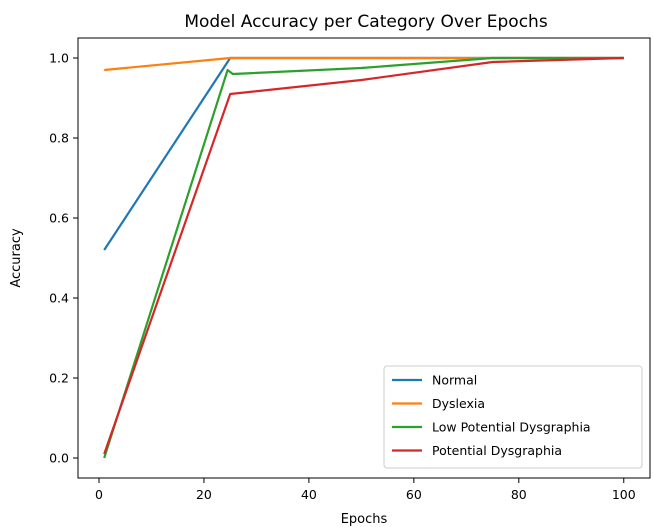 The width and height of the screenshot is (654, 527). Describe the element at coordinates (309, 494) in the screenshot. I see `x-tick-label: 40` at that location.